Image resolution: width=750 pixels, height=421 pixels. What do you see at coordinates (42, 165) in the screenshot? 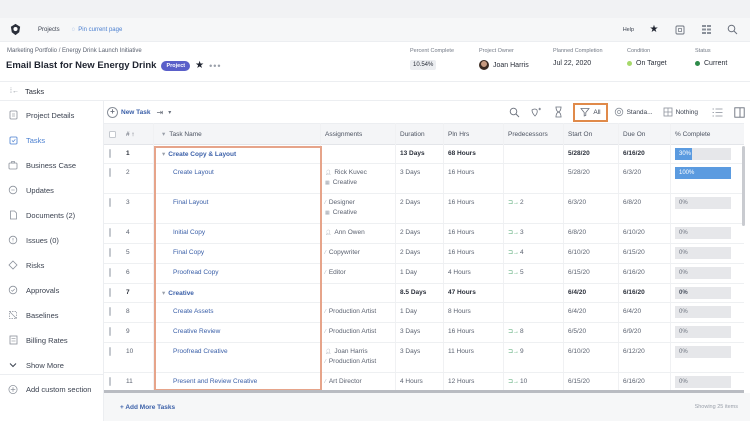
I see `sidebar-item-business-case: Business Case` at bounding box center [42, 165].